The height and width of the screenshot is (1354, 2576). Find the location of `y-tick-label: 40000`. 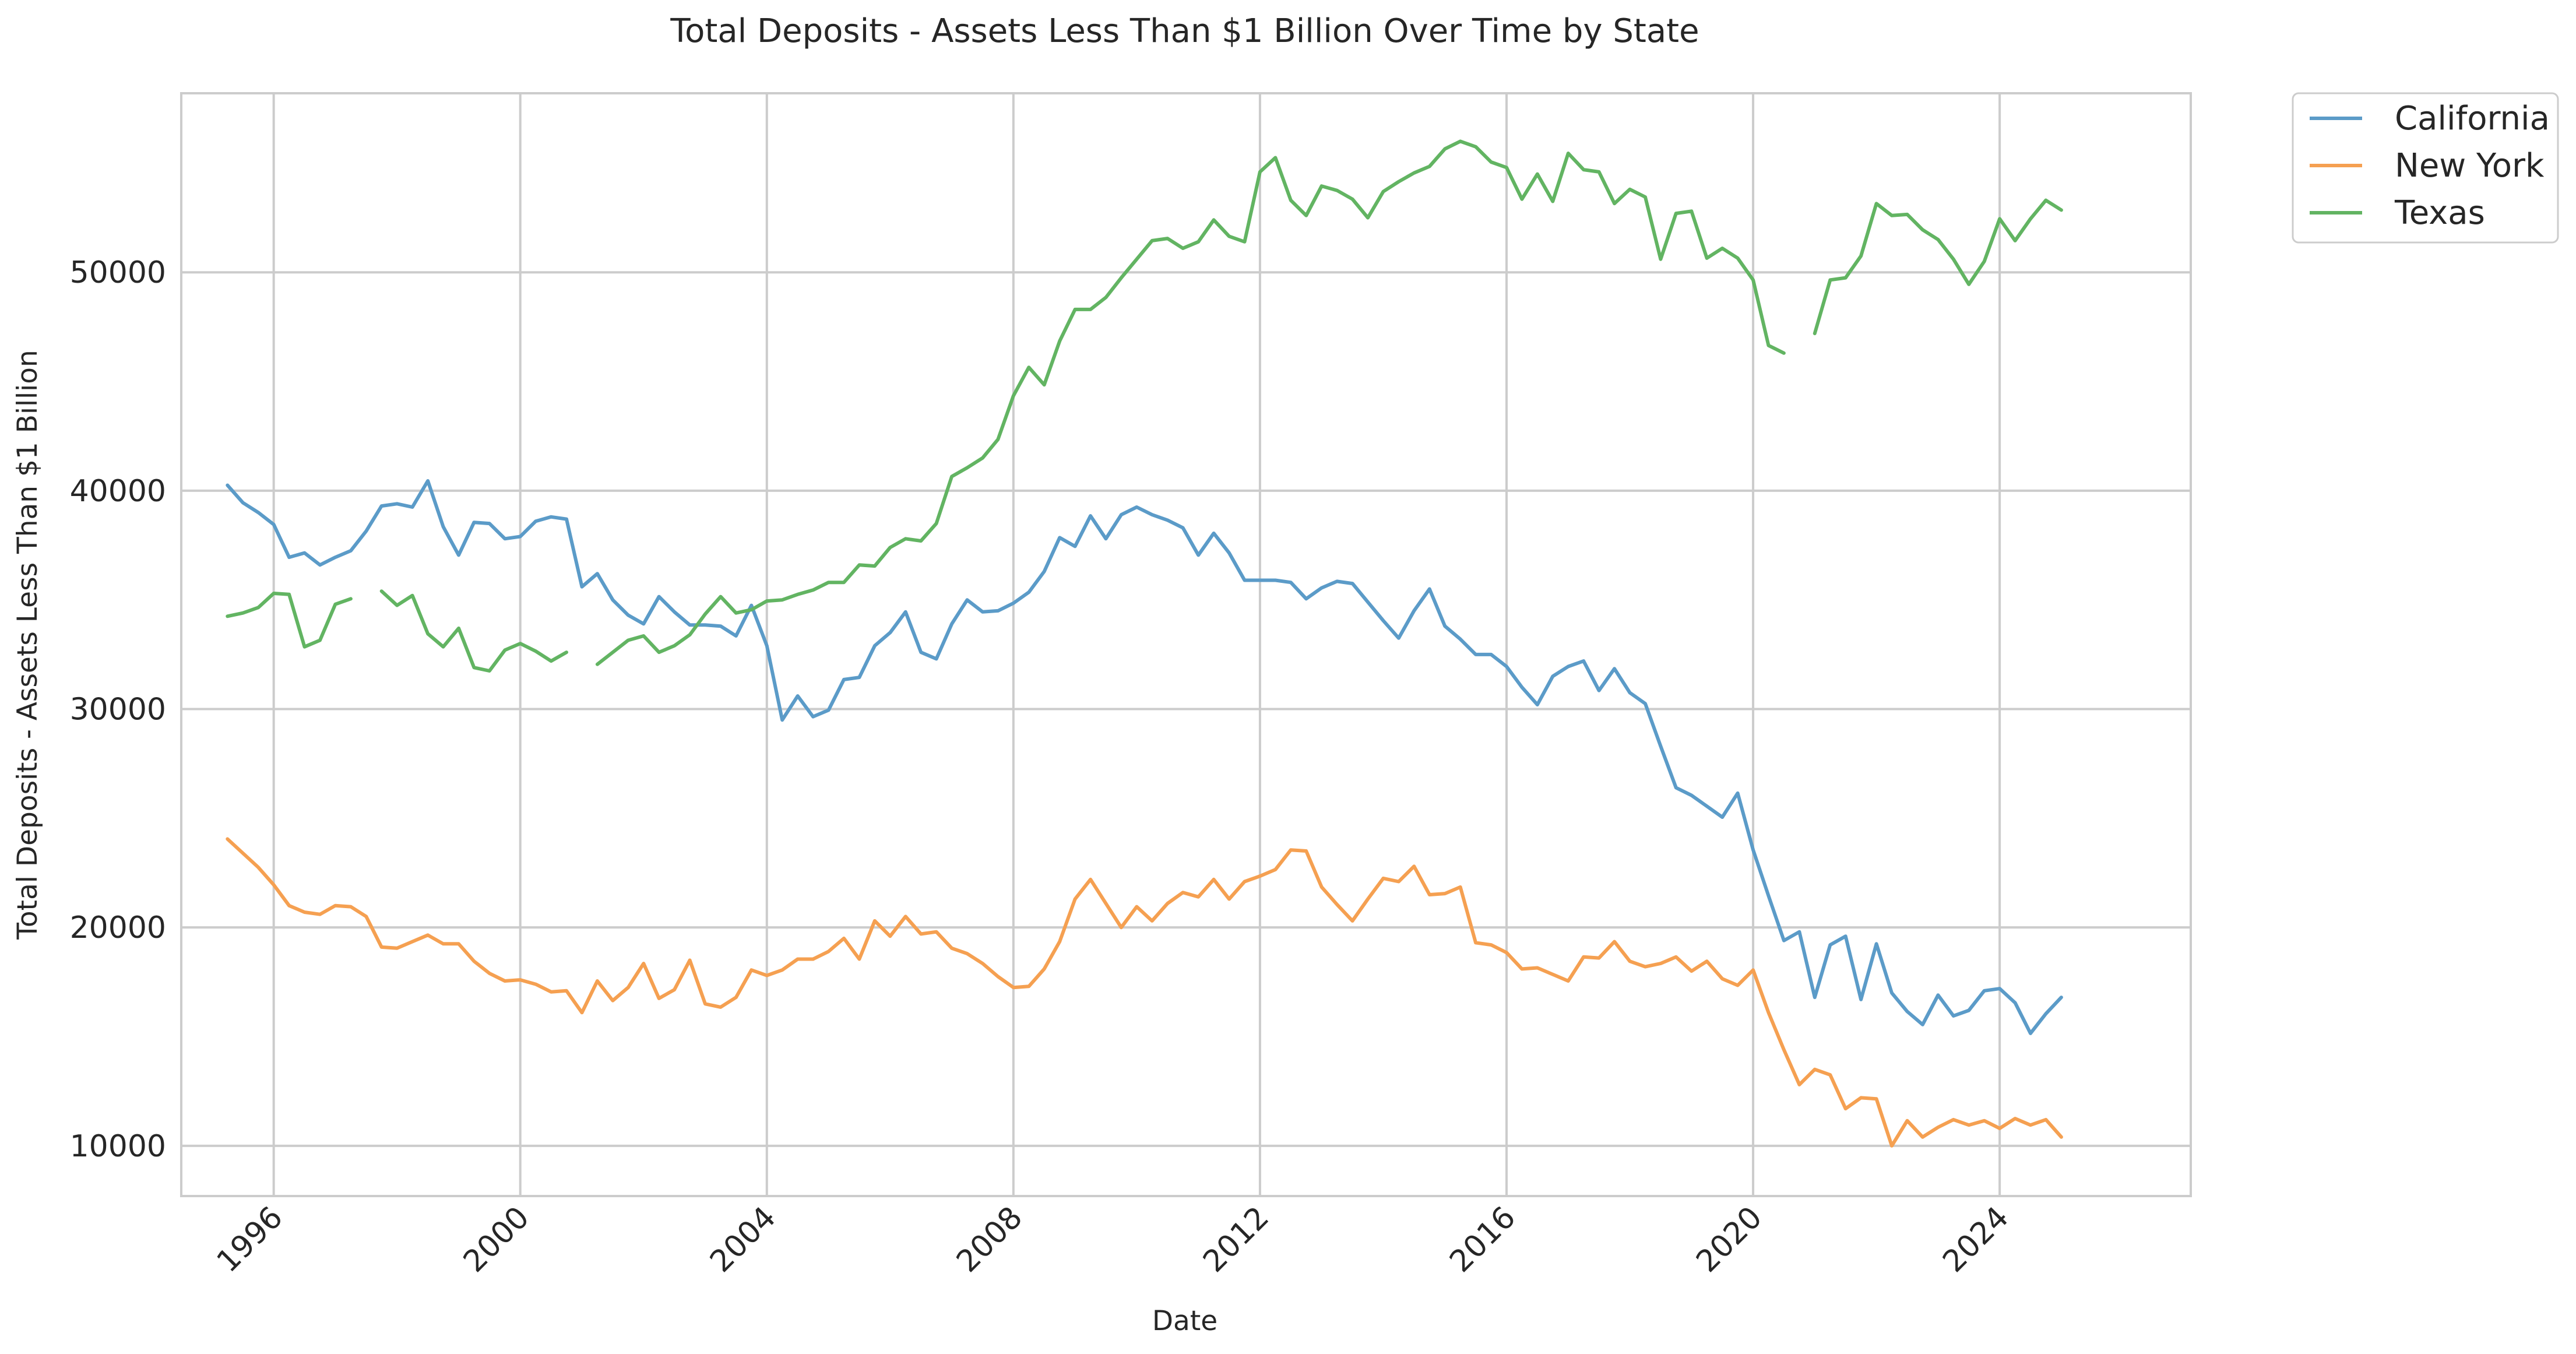

y-tick-label: 40000 is located at coordinates (118, 491).